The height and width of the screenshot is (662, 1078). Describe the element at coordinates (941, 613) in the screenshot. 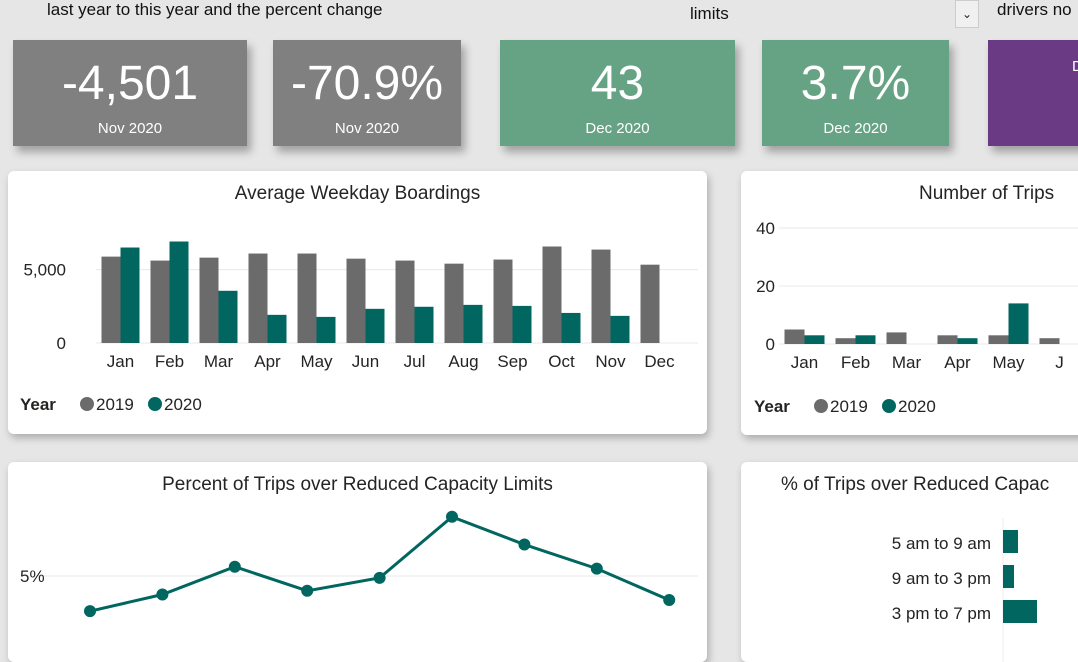

I see `y-category-label: 3 pm to 7 pm` at that location.